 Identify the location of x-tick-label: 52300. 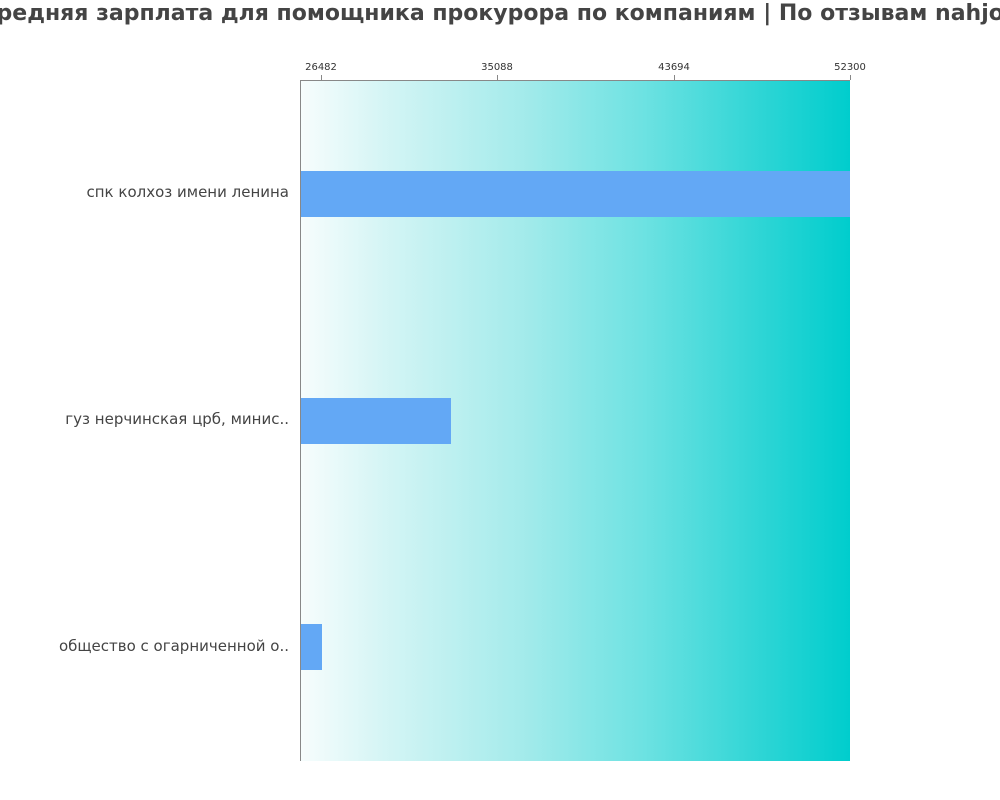
(850, 67).